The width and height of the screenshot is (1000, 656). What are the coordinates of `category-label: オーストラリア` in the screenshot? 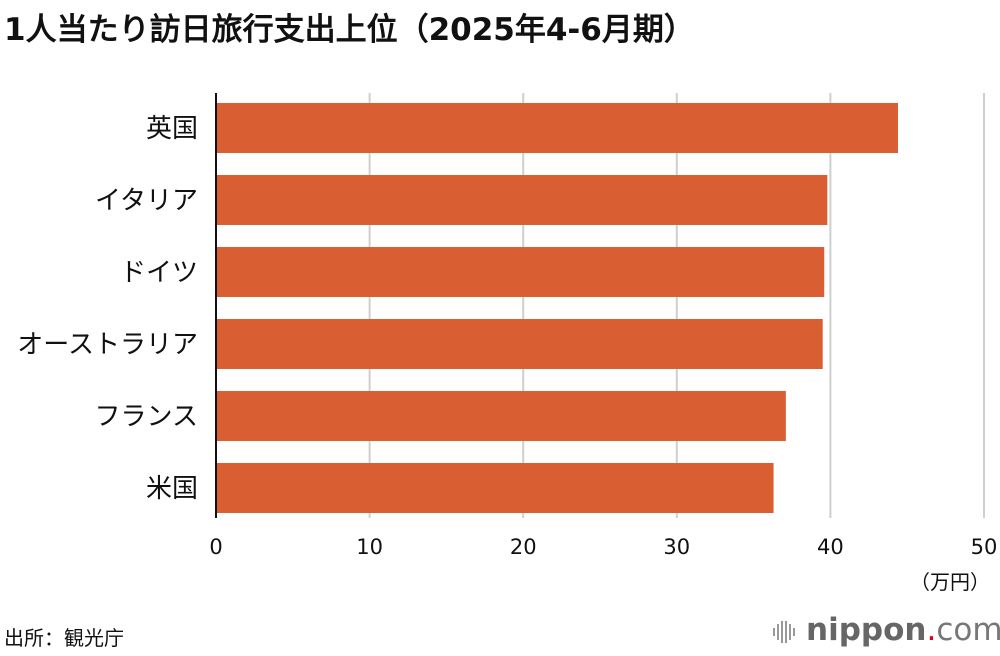 It's located at (107, 345).